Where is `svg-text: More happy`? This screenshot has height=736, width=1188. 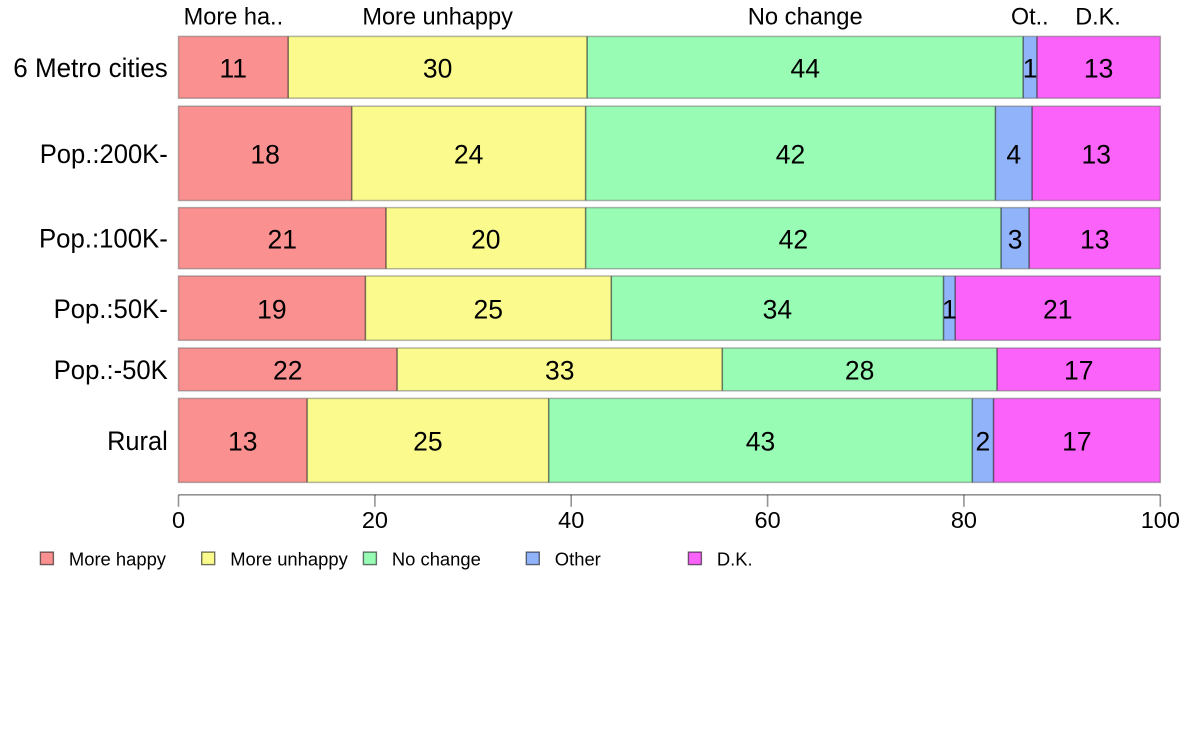 svg-text: More happy is located at coordinates (118, 559).